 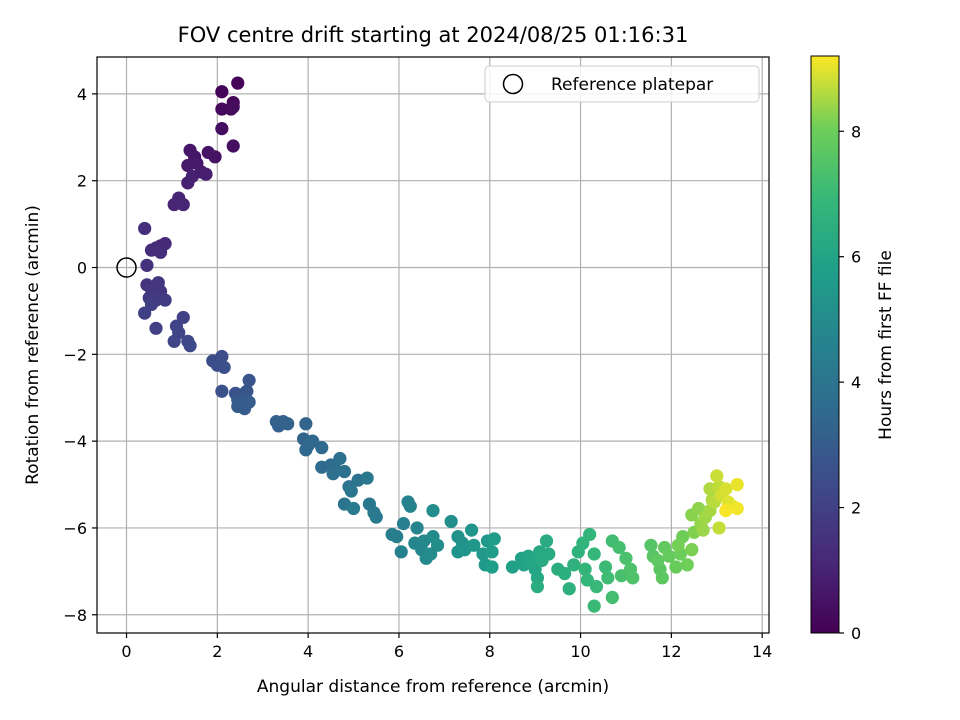 What do you see at coordinates (126, 651) in the screenshot?
I see `x-tick-label: 0` at bounding box center [126, 651].